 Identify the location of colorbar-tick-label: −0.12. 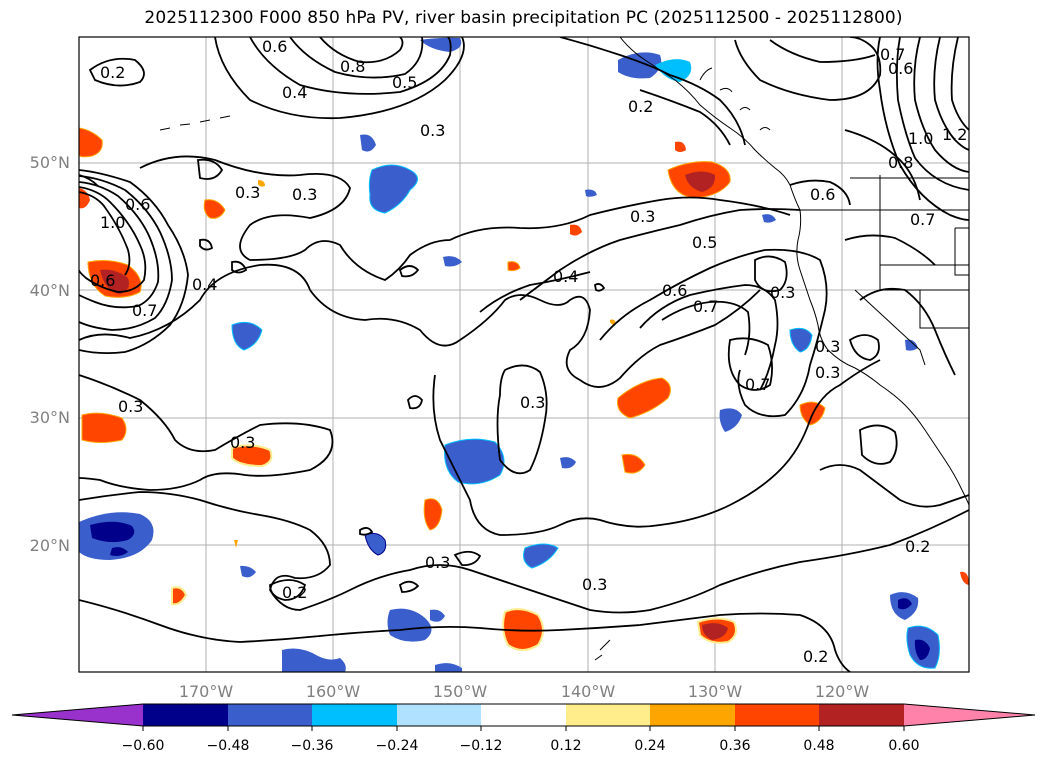
(481, 746).